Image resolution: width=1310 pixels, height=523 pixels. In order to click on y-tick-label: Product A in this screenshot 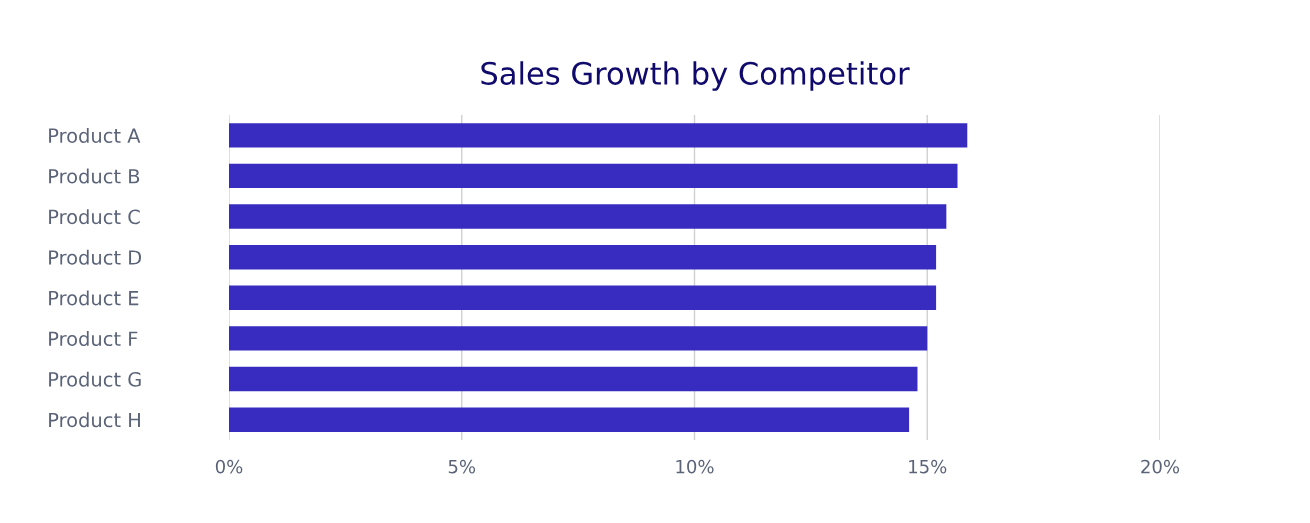, I will do `click(95, 135)`.